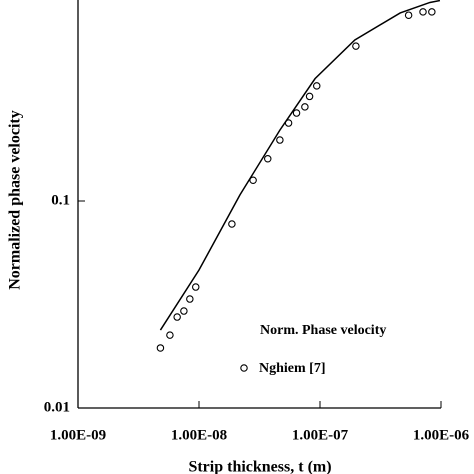 This screenshot has width=474, height=474. Describe the element at coordinates (78, 435) in the screenshot. I see `x-tick-label: 1.00E-09` at that location.